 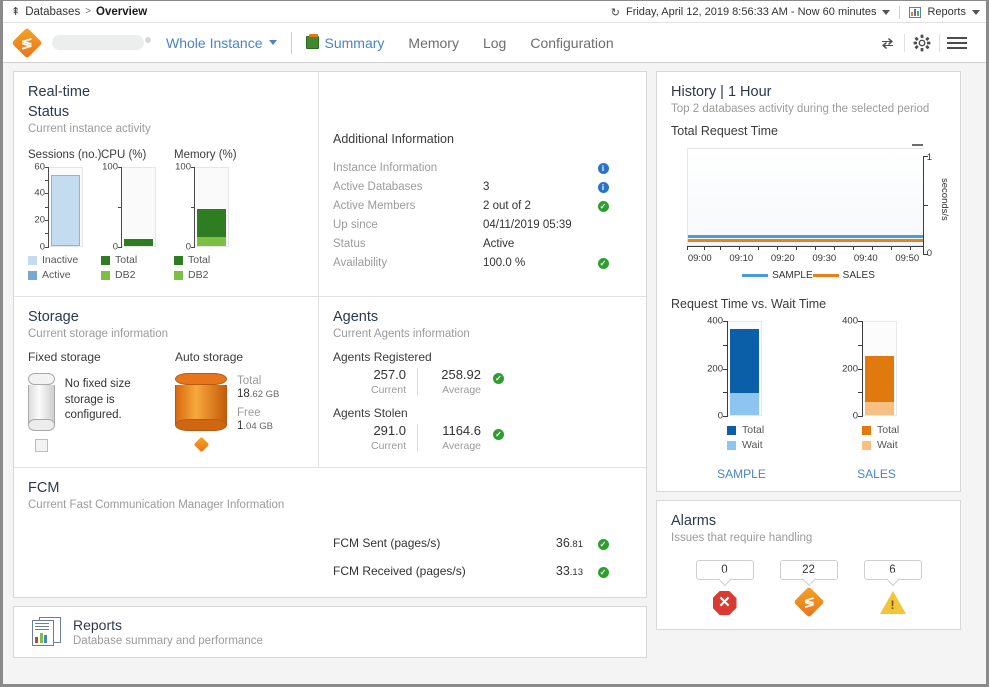 I want to click on info-status: i, so click(x=603, y=168).